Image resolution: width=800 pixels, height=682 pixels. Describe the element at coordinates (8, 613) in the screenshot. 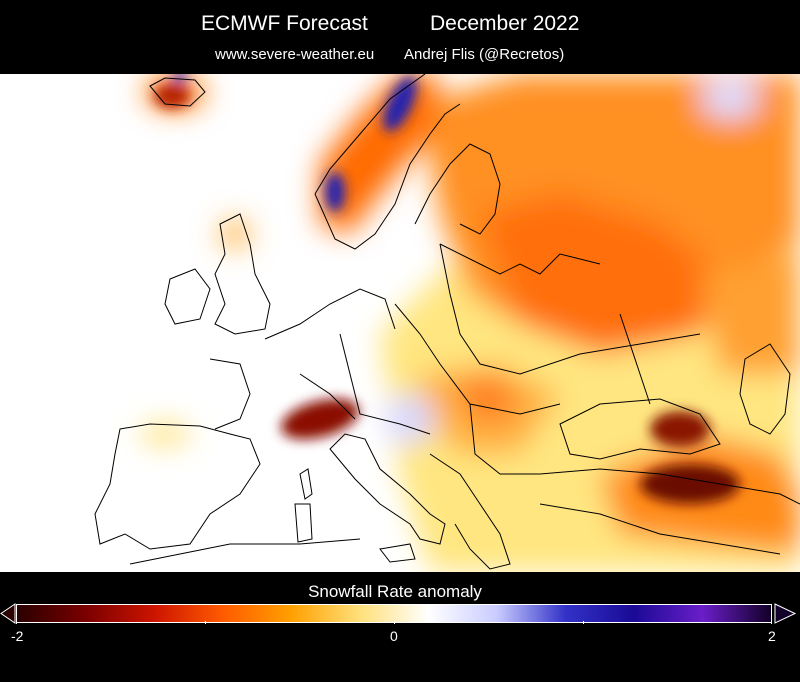

I see `colorbar-min-arrow` at that location.